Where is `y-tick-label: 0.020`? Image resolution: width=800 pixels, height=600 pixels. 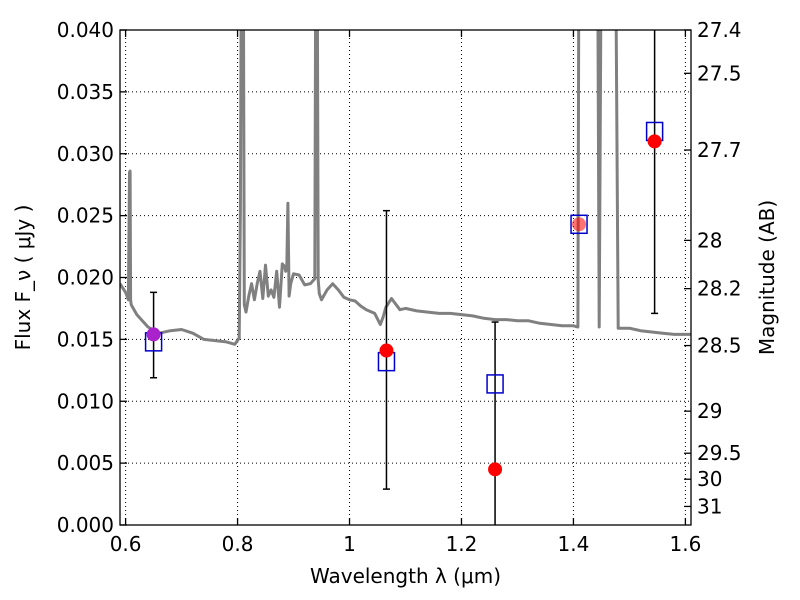
y-tick-label: 0.020 is located at coordinates (85, 278).